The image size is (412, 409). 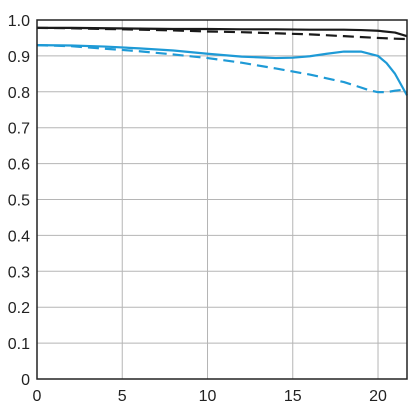 I want to click on y-tick-labels: 0 0.1 0.2 0.3 0.4 0.5 0.6 0.7 0.8 0.9 1.0, so click(x=19, y=201).